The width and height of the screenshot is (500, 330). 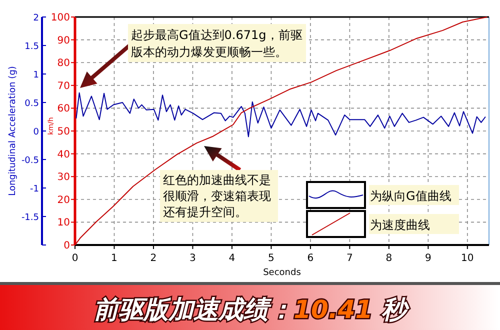 I want to click on x-tick-label: 1, so click(x=114, y=258).